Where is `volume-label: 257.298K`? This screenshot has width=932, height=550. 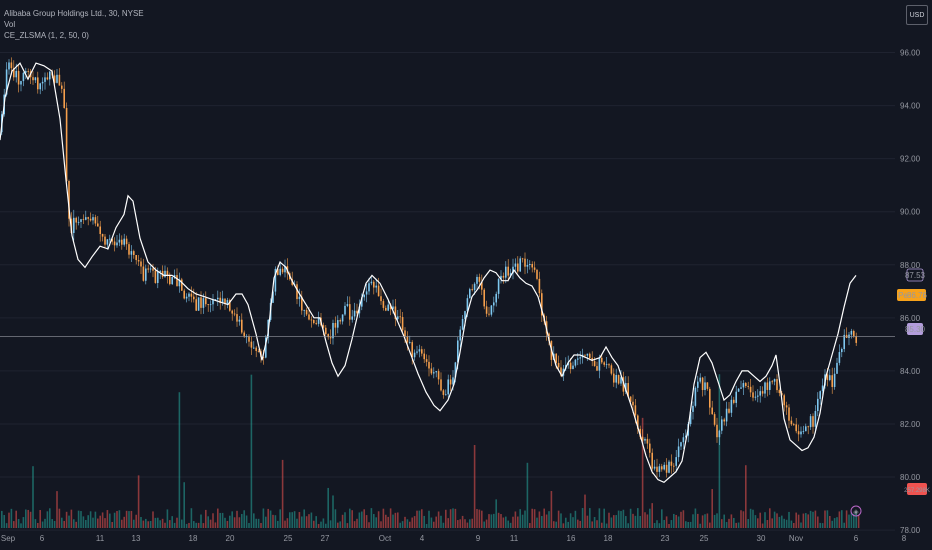
volume-label: 257.298K is located at coordinates (917, 491).